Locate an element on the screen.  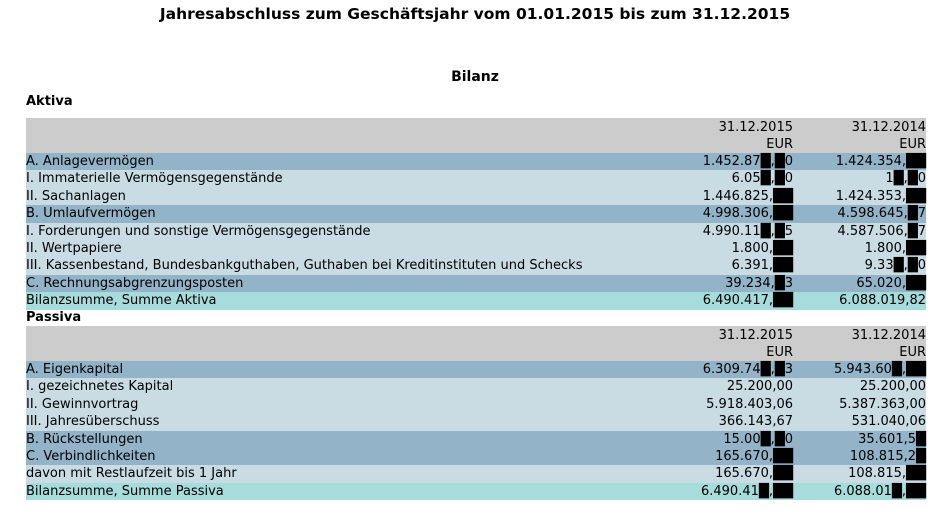
row-label: A. Eigenkapital is located at coordinates (344, 370).